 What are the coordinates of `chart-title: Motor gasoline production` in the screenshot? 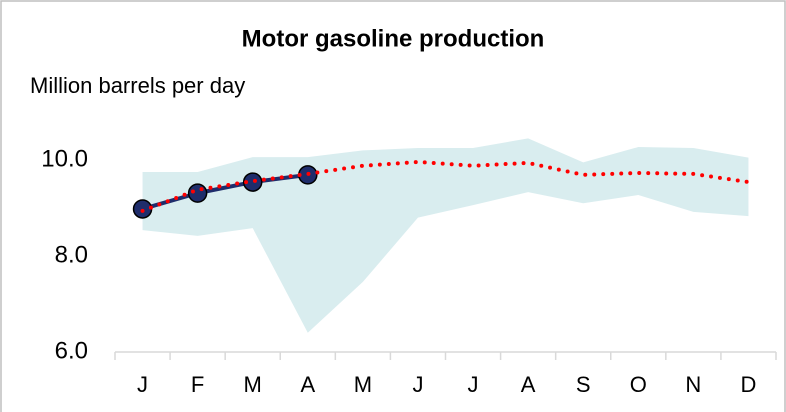 It's located at (393, 38).